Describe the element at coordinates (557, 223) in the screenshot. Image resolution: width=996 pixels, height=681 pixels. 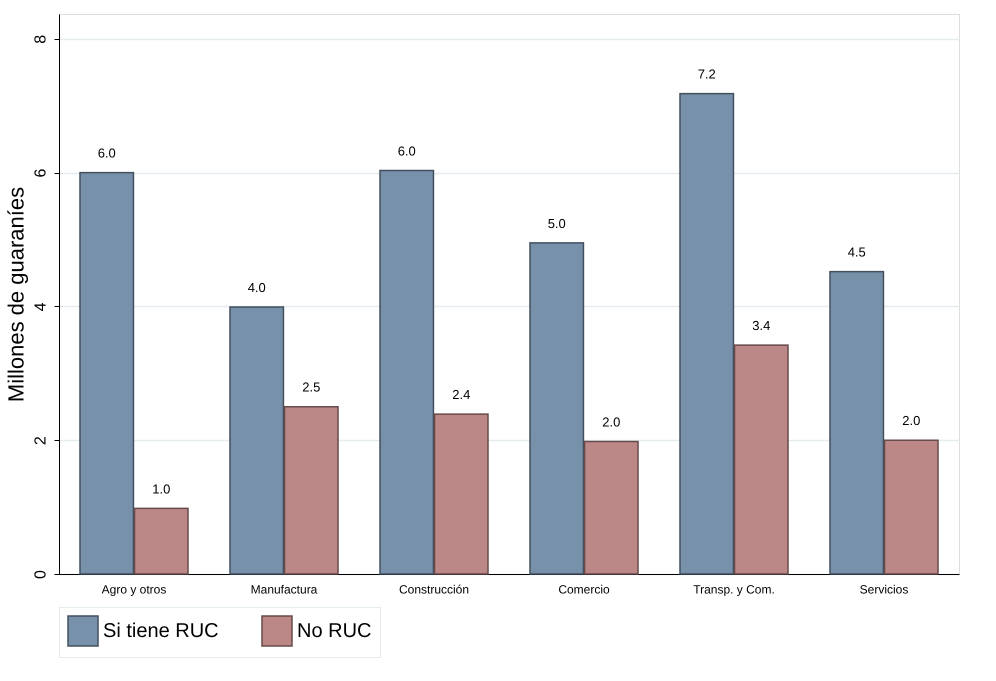
I see `data-label: 5.0` at that location.